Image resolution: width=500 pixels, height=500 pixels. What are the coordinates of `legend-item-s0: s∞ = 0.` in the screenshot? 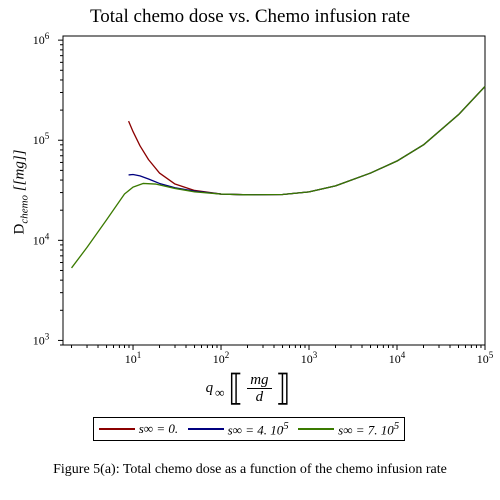 It's located at (138, 429).